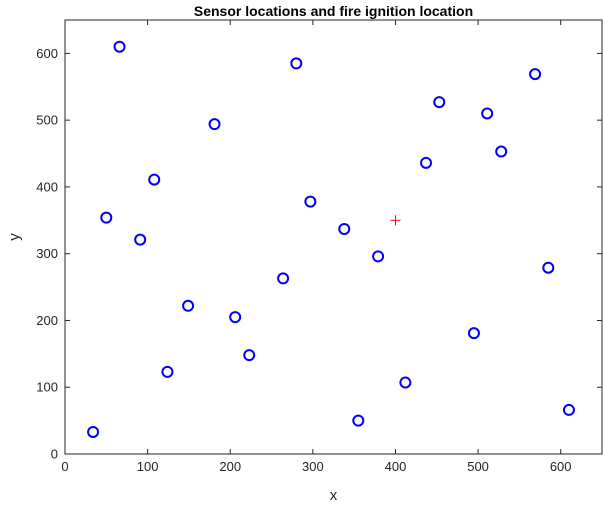  I want to click on x-tick-label: 300, so click(313, 466).